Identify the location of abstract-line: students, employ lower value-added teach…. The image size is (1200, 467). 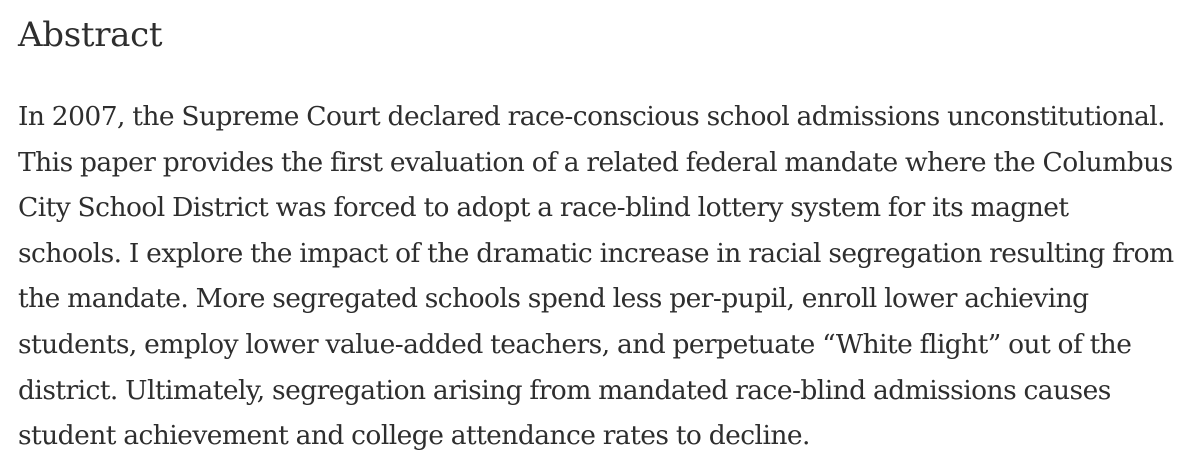
(575, 344).